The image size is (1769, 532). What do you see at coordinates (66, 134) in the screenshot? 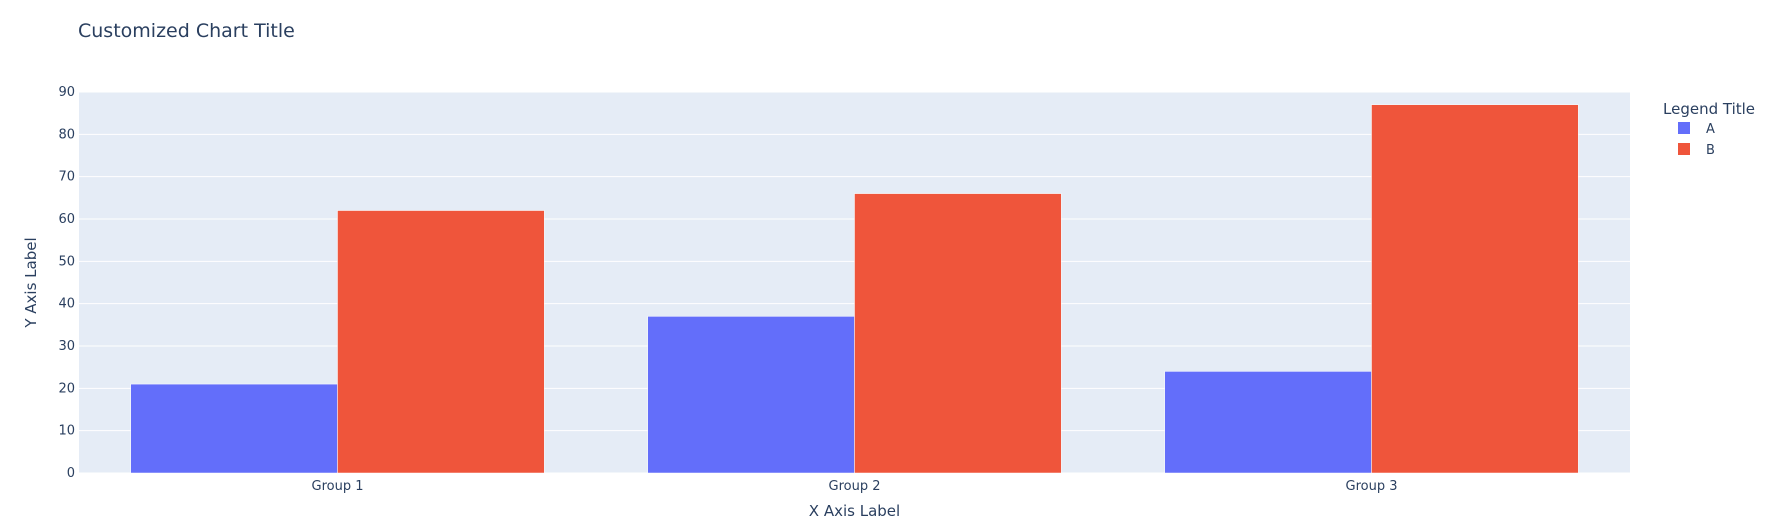
I see `y-tick-label: 80` at bounding box center [66, 134].